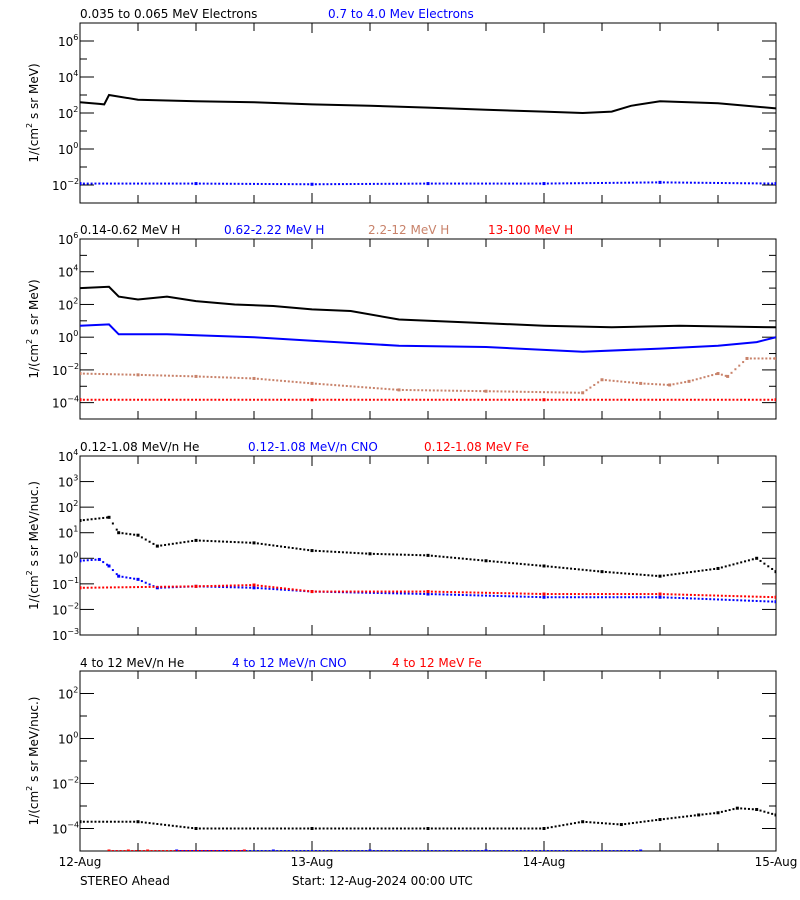  What do you see at coordinates (289, 663) in the screenshot?
I see `legend-entry: 4 to 12 MeV/n CNO` at bounding box center [289, 663].